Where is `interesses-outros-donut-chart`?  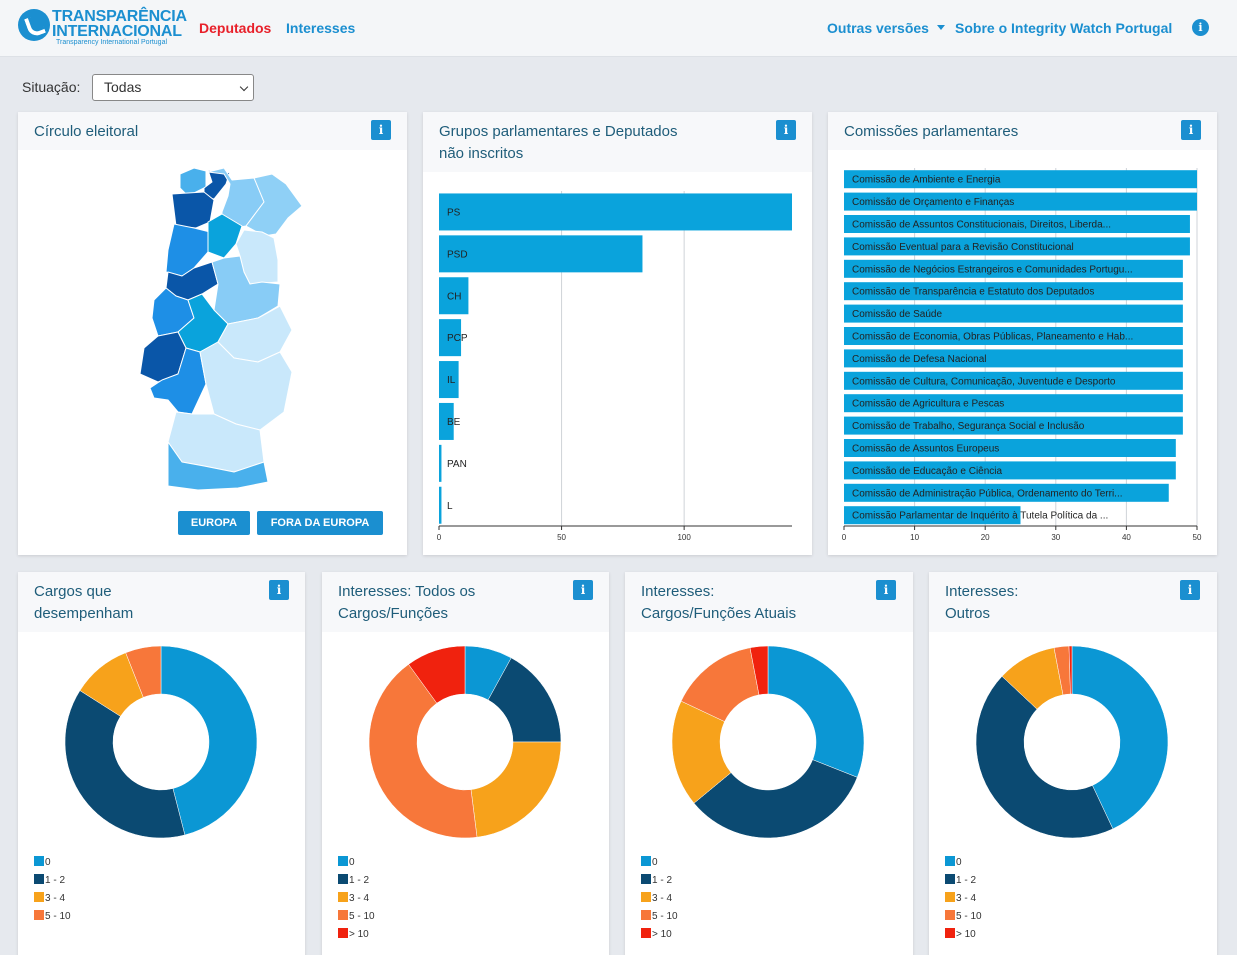
interesses-outros-donut-chart is located at coordinates (1072, 742).